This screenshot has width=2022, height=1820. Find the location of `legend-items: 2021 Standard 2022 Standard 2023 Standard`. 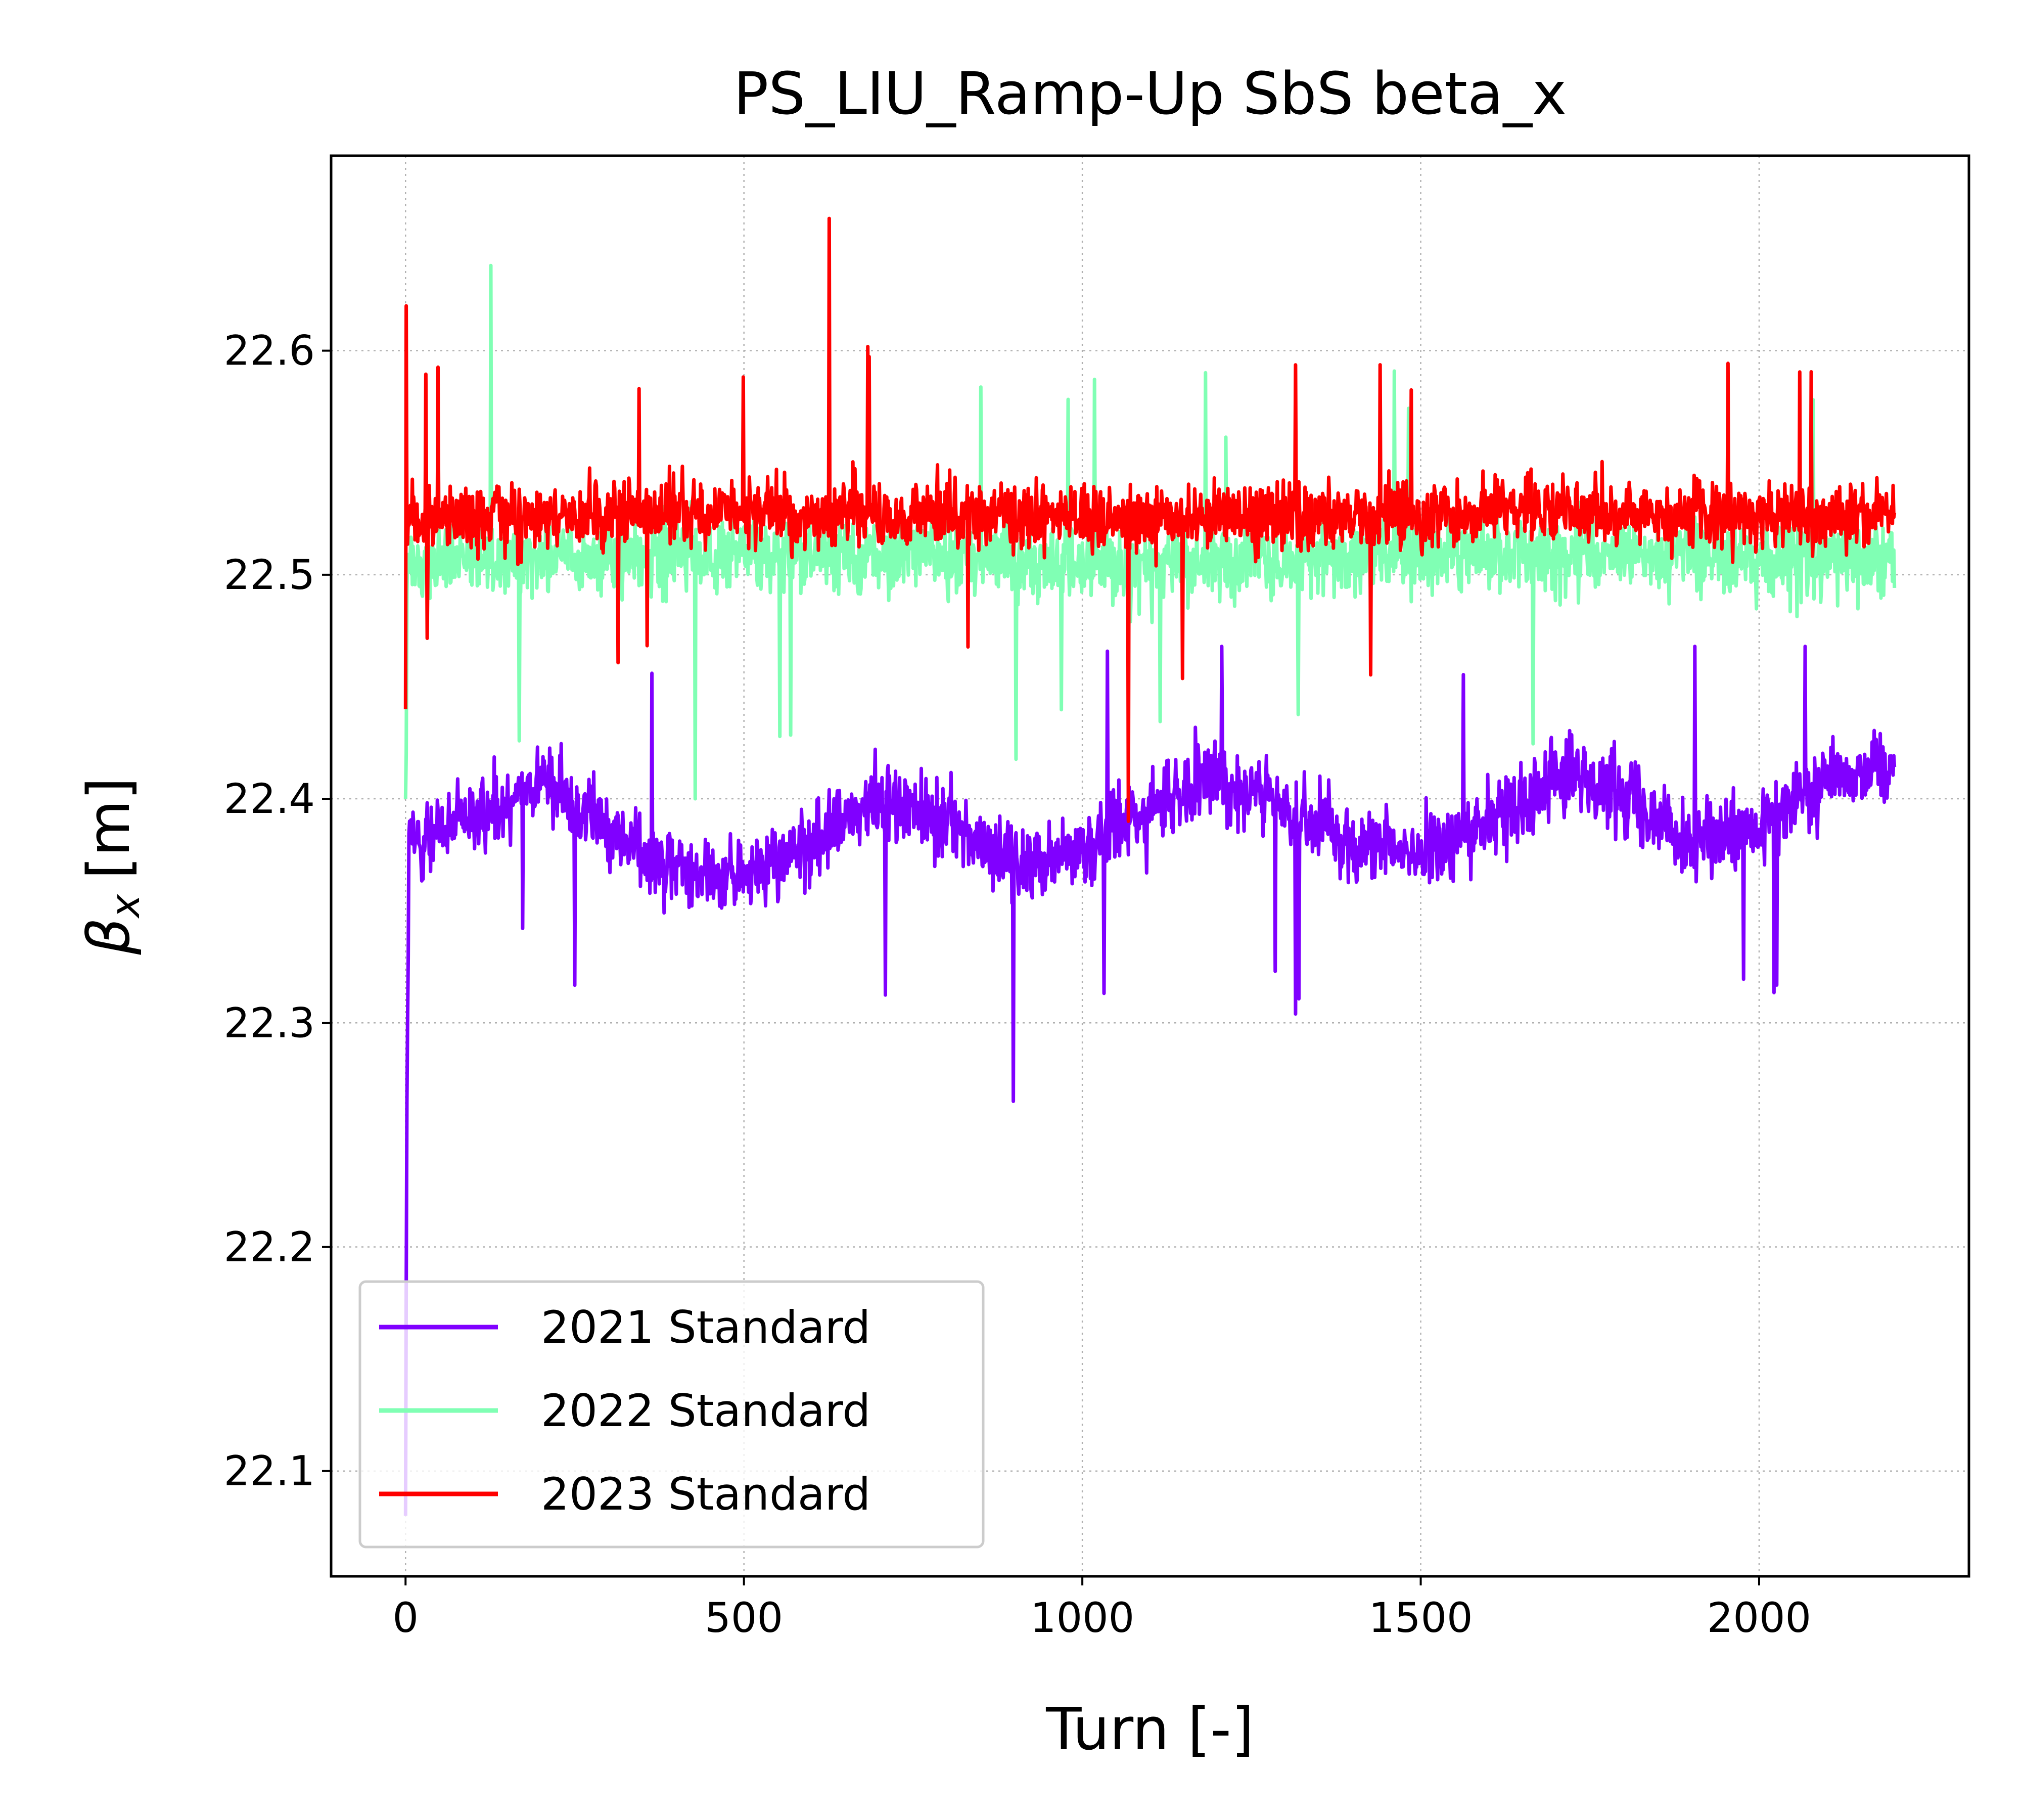

legend-items: 2021 Standard 2022 Standard 2023 Standard is located at coordinates (624, 1410).